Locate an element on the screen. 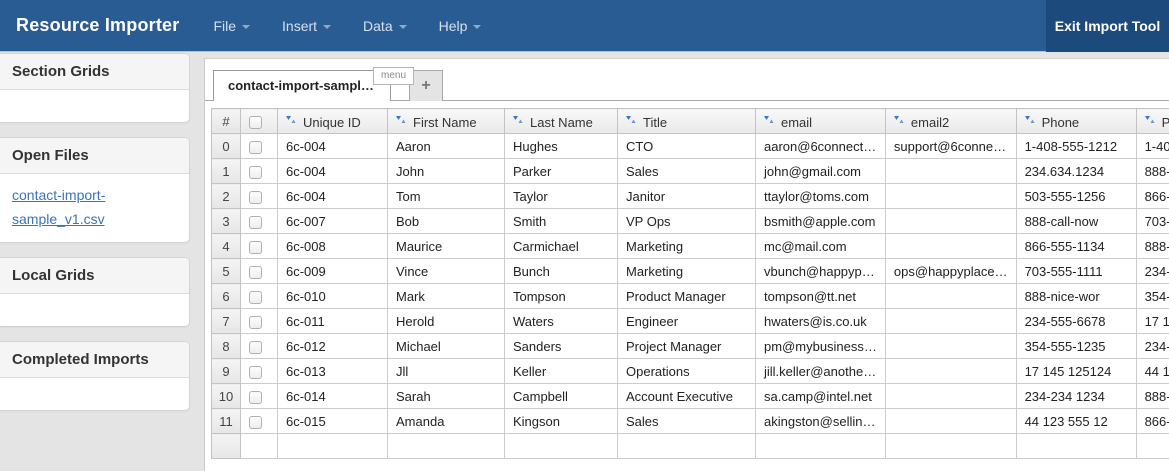  column-header-title: Title is located at coordinates (686, 121).